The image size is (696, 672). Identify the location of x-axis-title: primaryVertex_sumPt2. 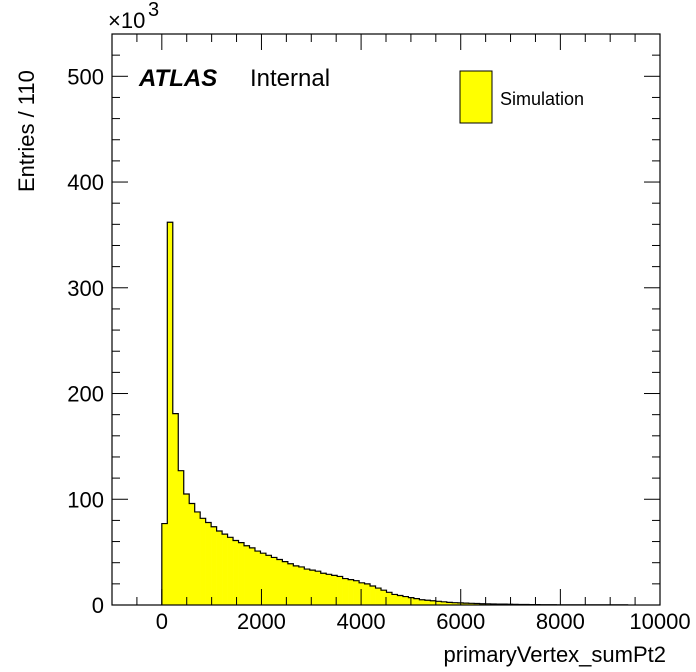
(554, 654).